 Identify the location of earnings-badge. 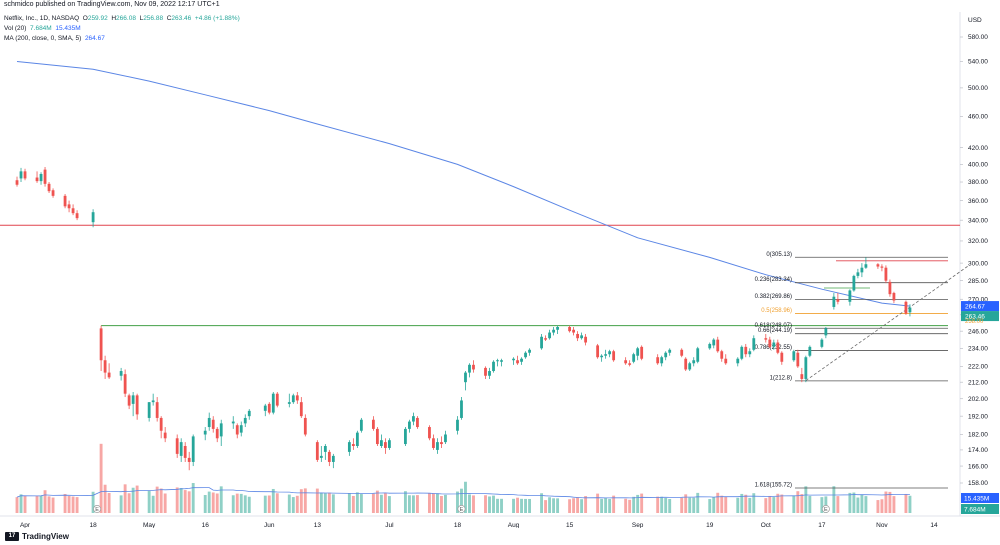
(825, 509).